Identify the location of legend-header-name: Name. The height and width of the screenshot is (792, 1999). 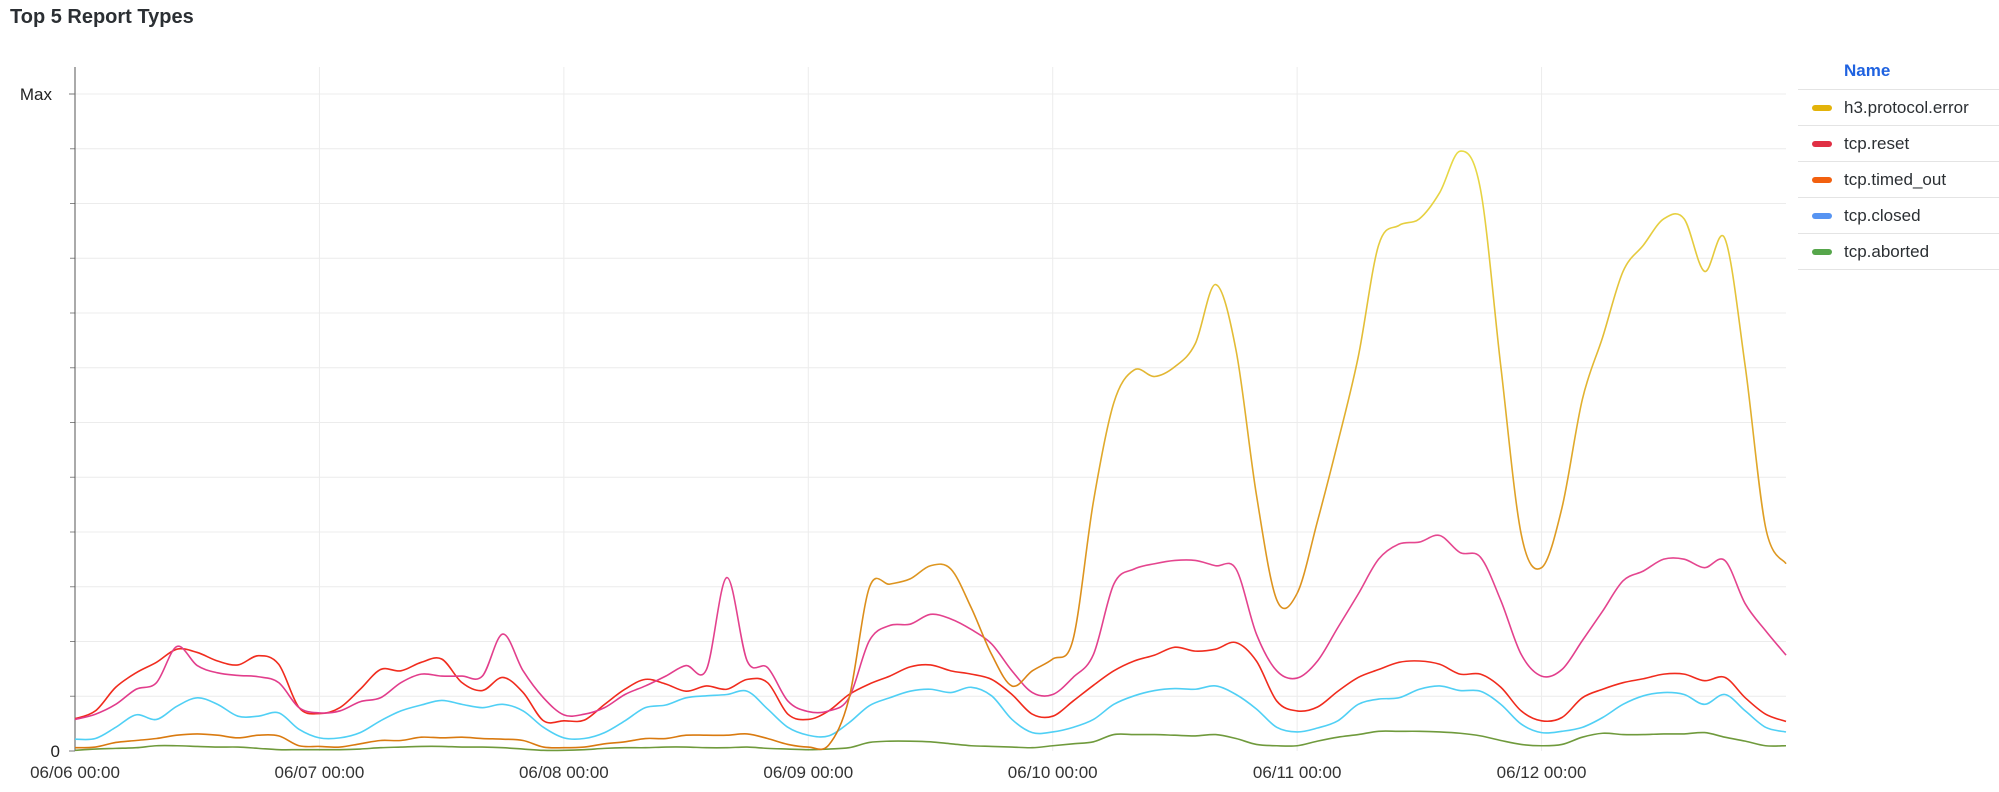
(1898, 73).